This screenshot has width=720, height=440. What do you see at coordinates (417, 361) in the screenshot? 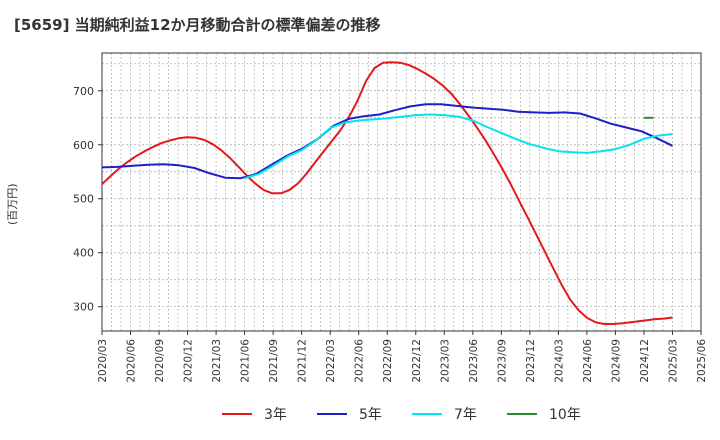
I see `x-tick-label: 2022/12` at bounding box center [417, 361].